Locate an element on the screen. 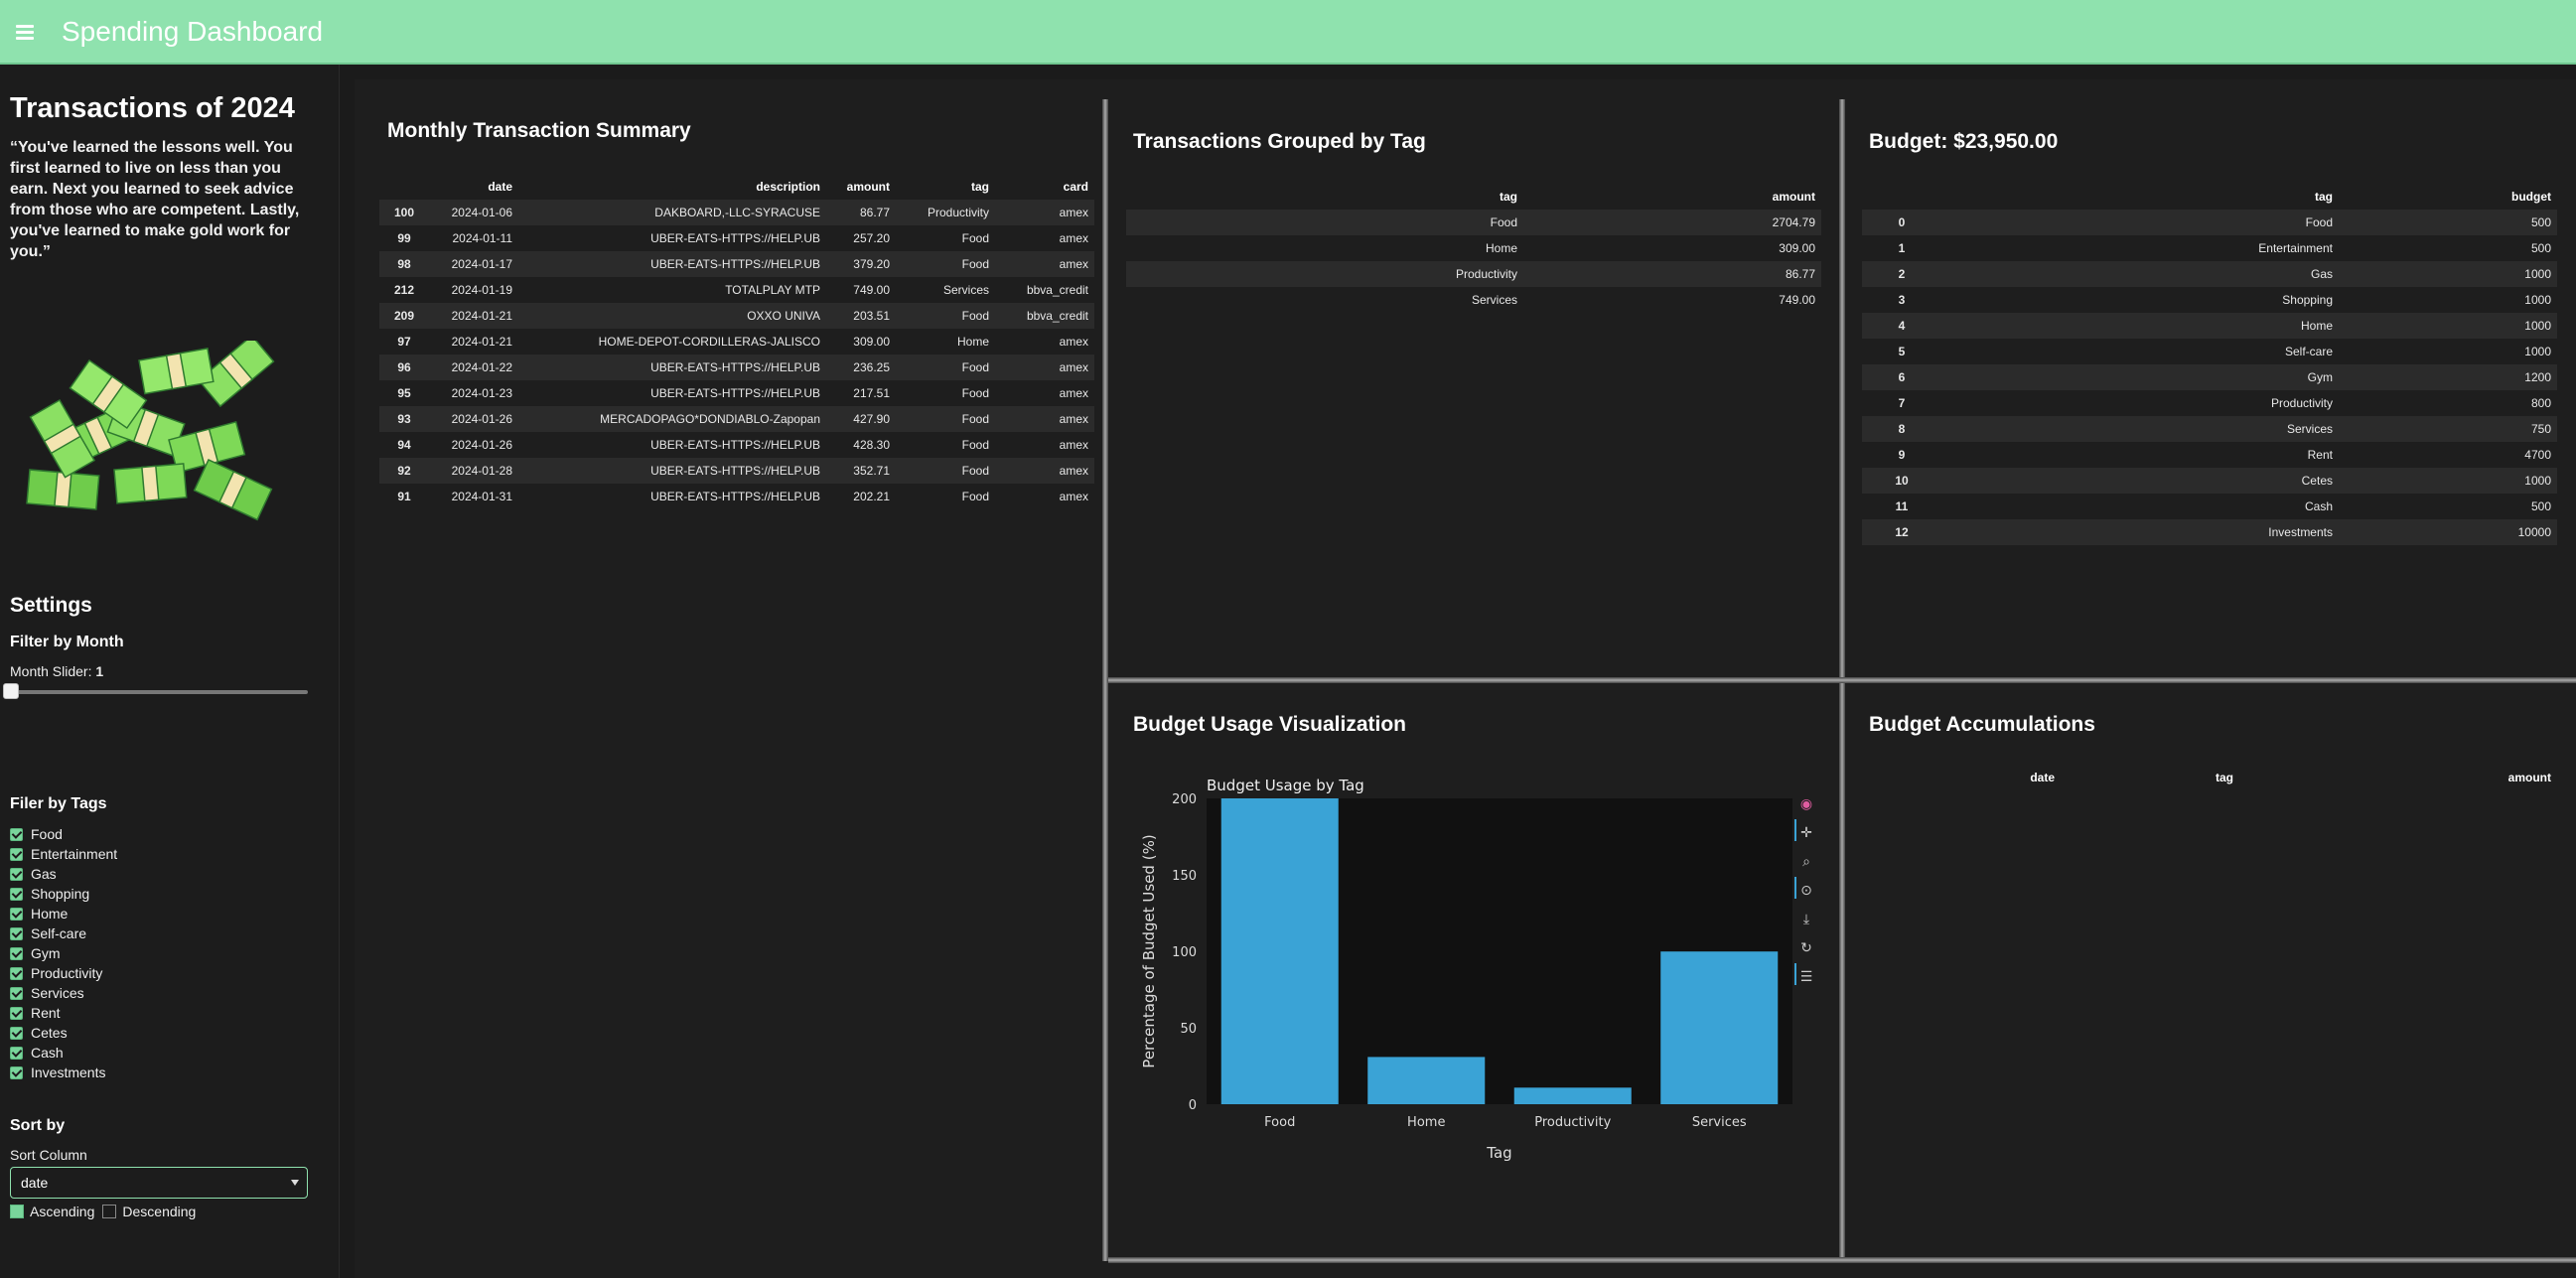 This screenshot has width=2576, height=1278. table-cell: Food is located at coordinates (945, 316).